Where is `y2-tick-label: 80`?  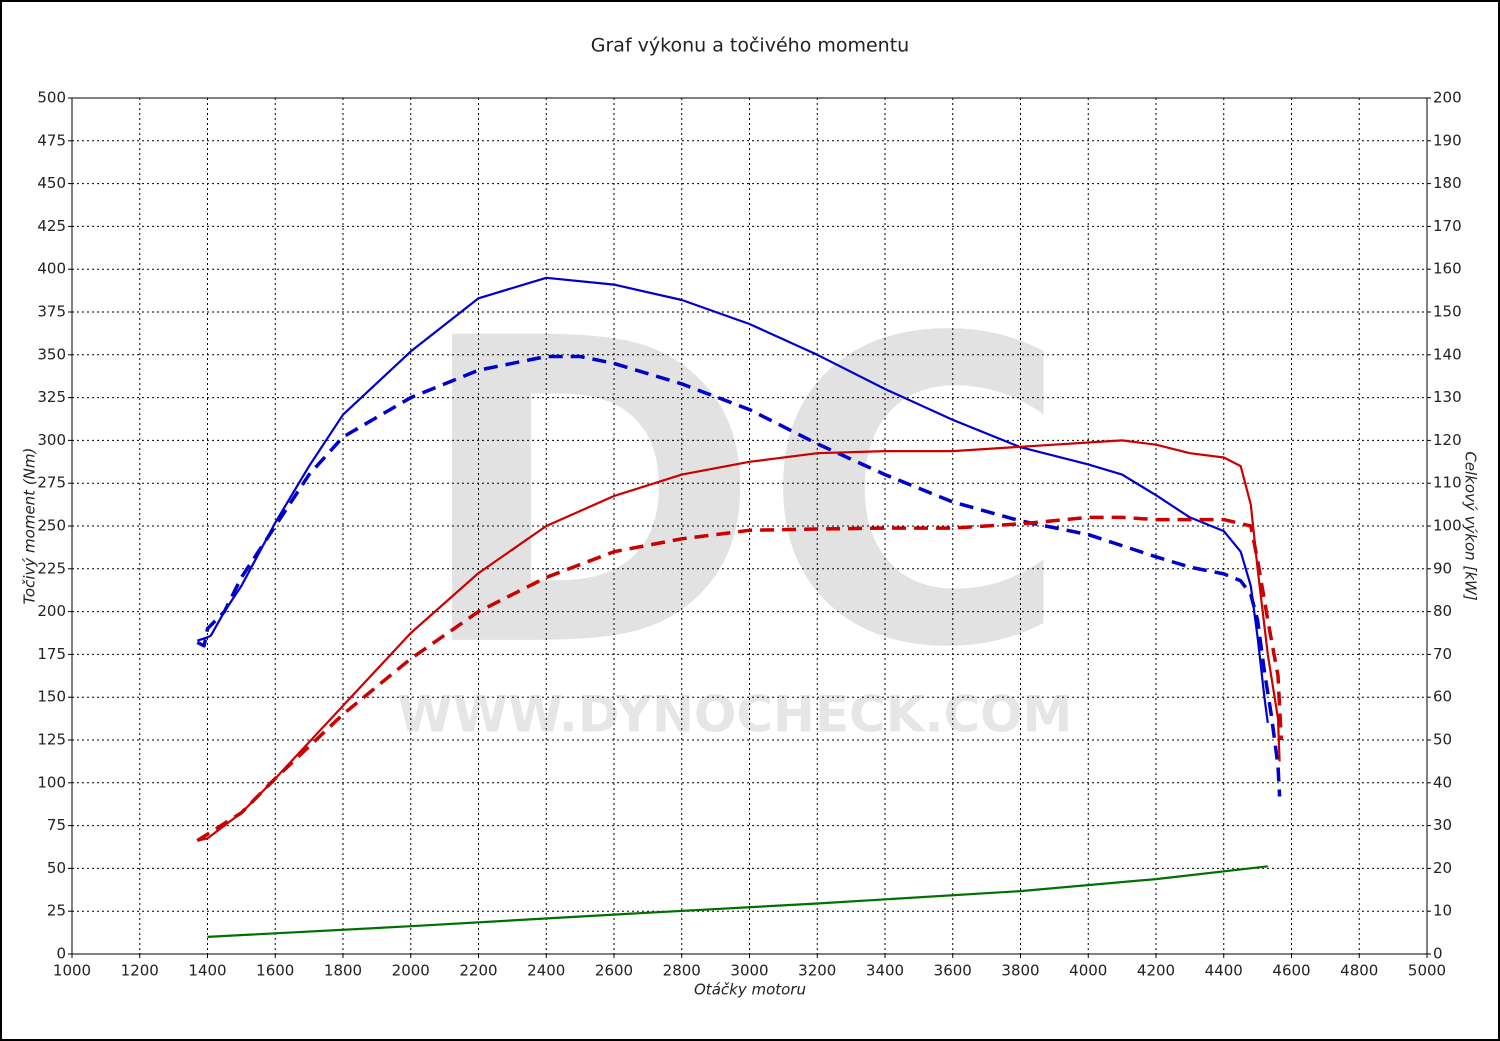 y2-tick-label: 80 is located at coordinates (1442, 611).